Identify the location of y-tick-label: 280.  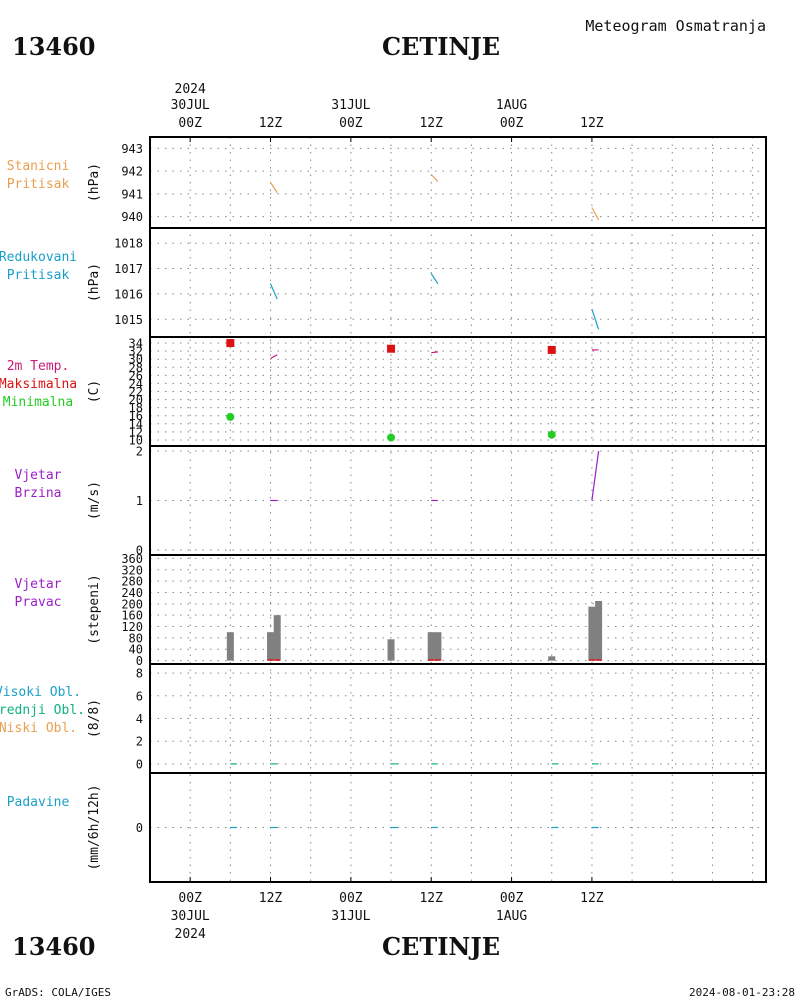
(132, 582).